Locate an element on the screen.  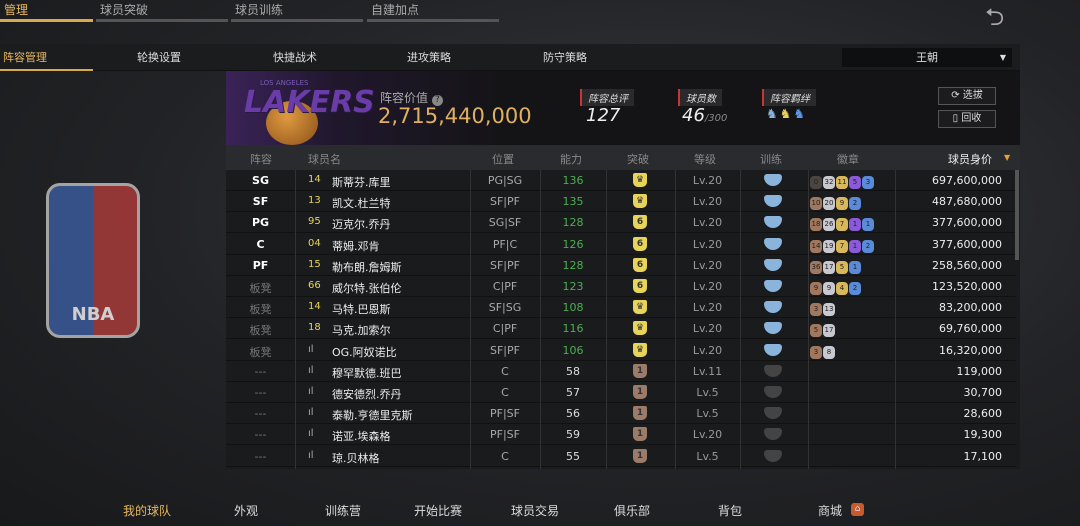
player-name: 勒布朗.詹姆斯 is located at coordinates (367, 267).